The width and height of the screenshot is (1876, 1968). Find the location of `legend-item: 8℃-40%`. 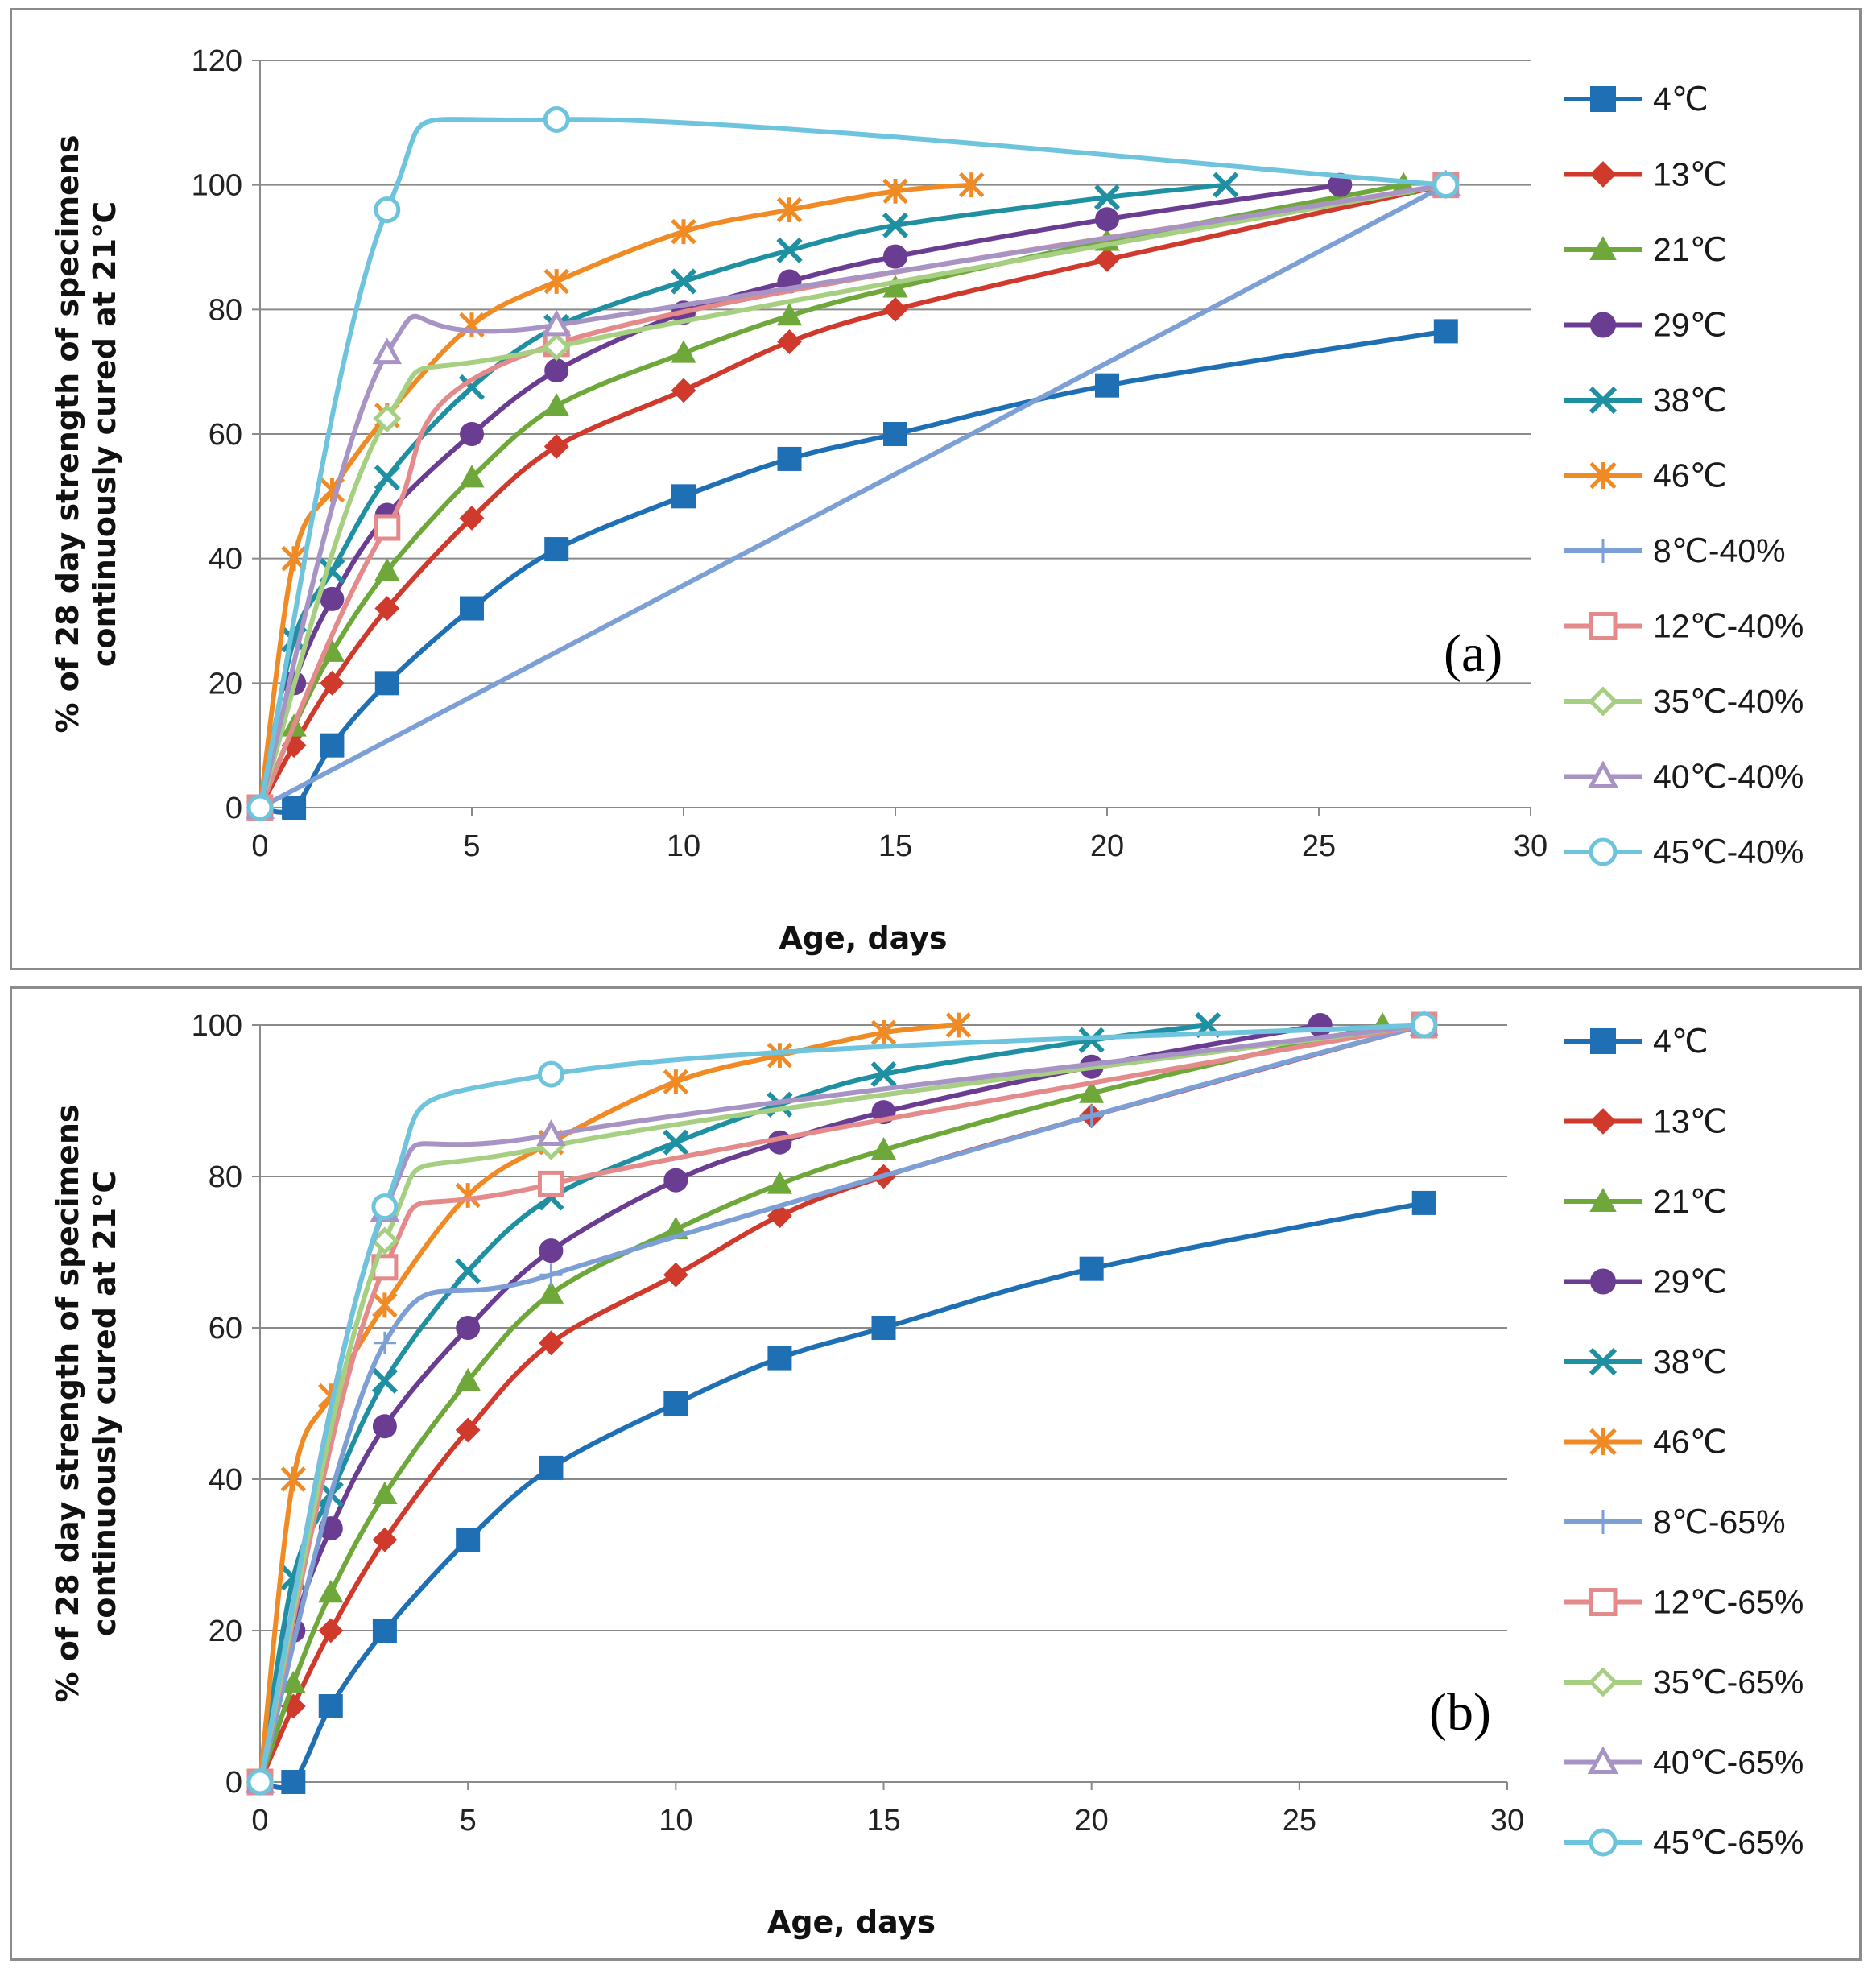

legend-item: 8℃-40% is located at coordinates (1675, 551).